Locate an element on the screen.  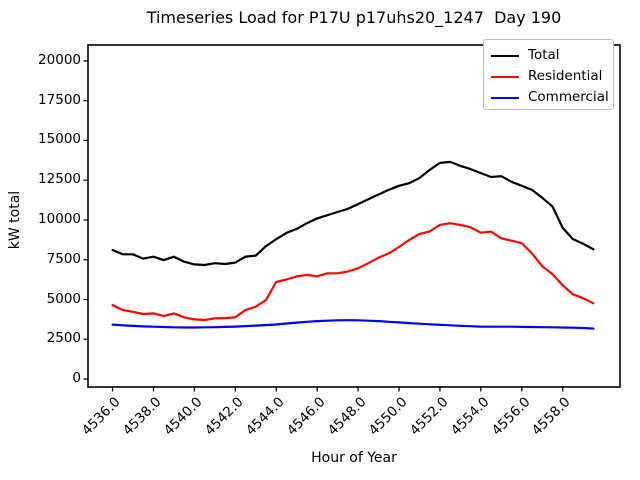
x-axis-label: Hour of Year is located at coordinates (354, 458).